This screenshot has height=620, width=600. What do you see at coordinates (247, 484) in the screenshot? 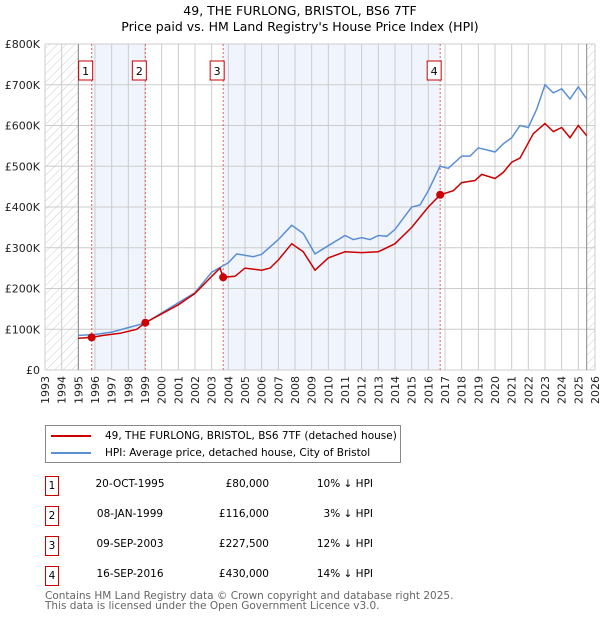
I see `sale-price: £80,000` at bounding box center [247, 484].